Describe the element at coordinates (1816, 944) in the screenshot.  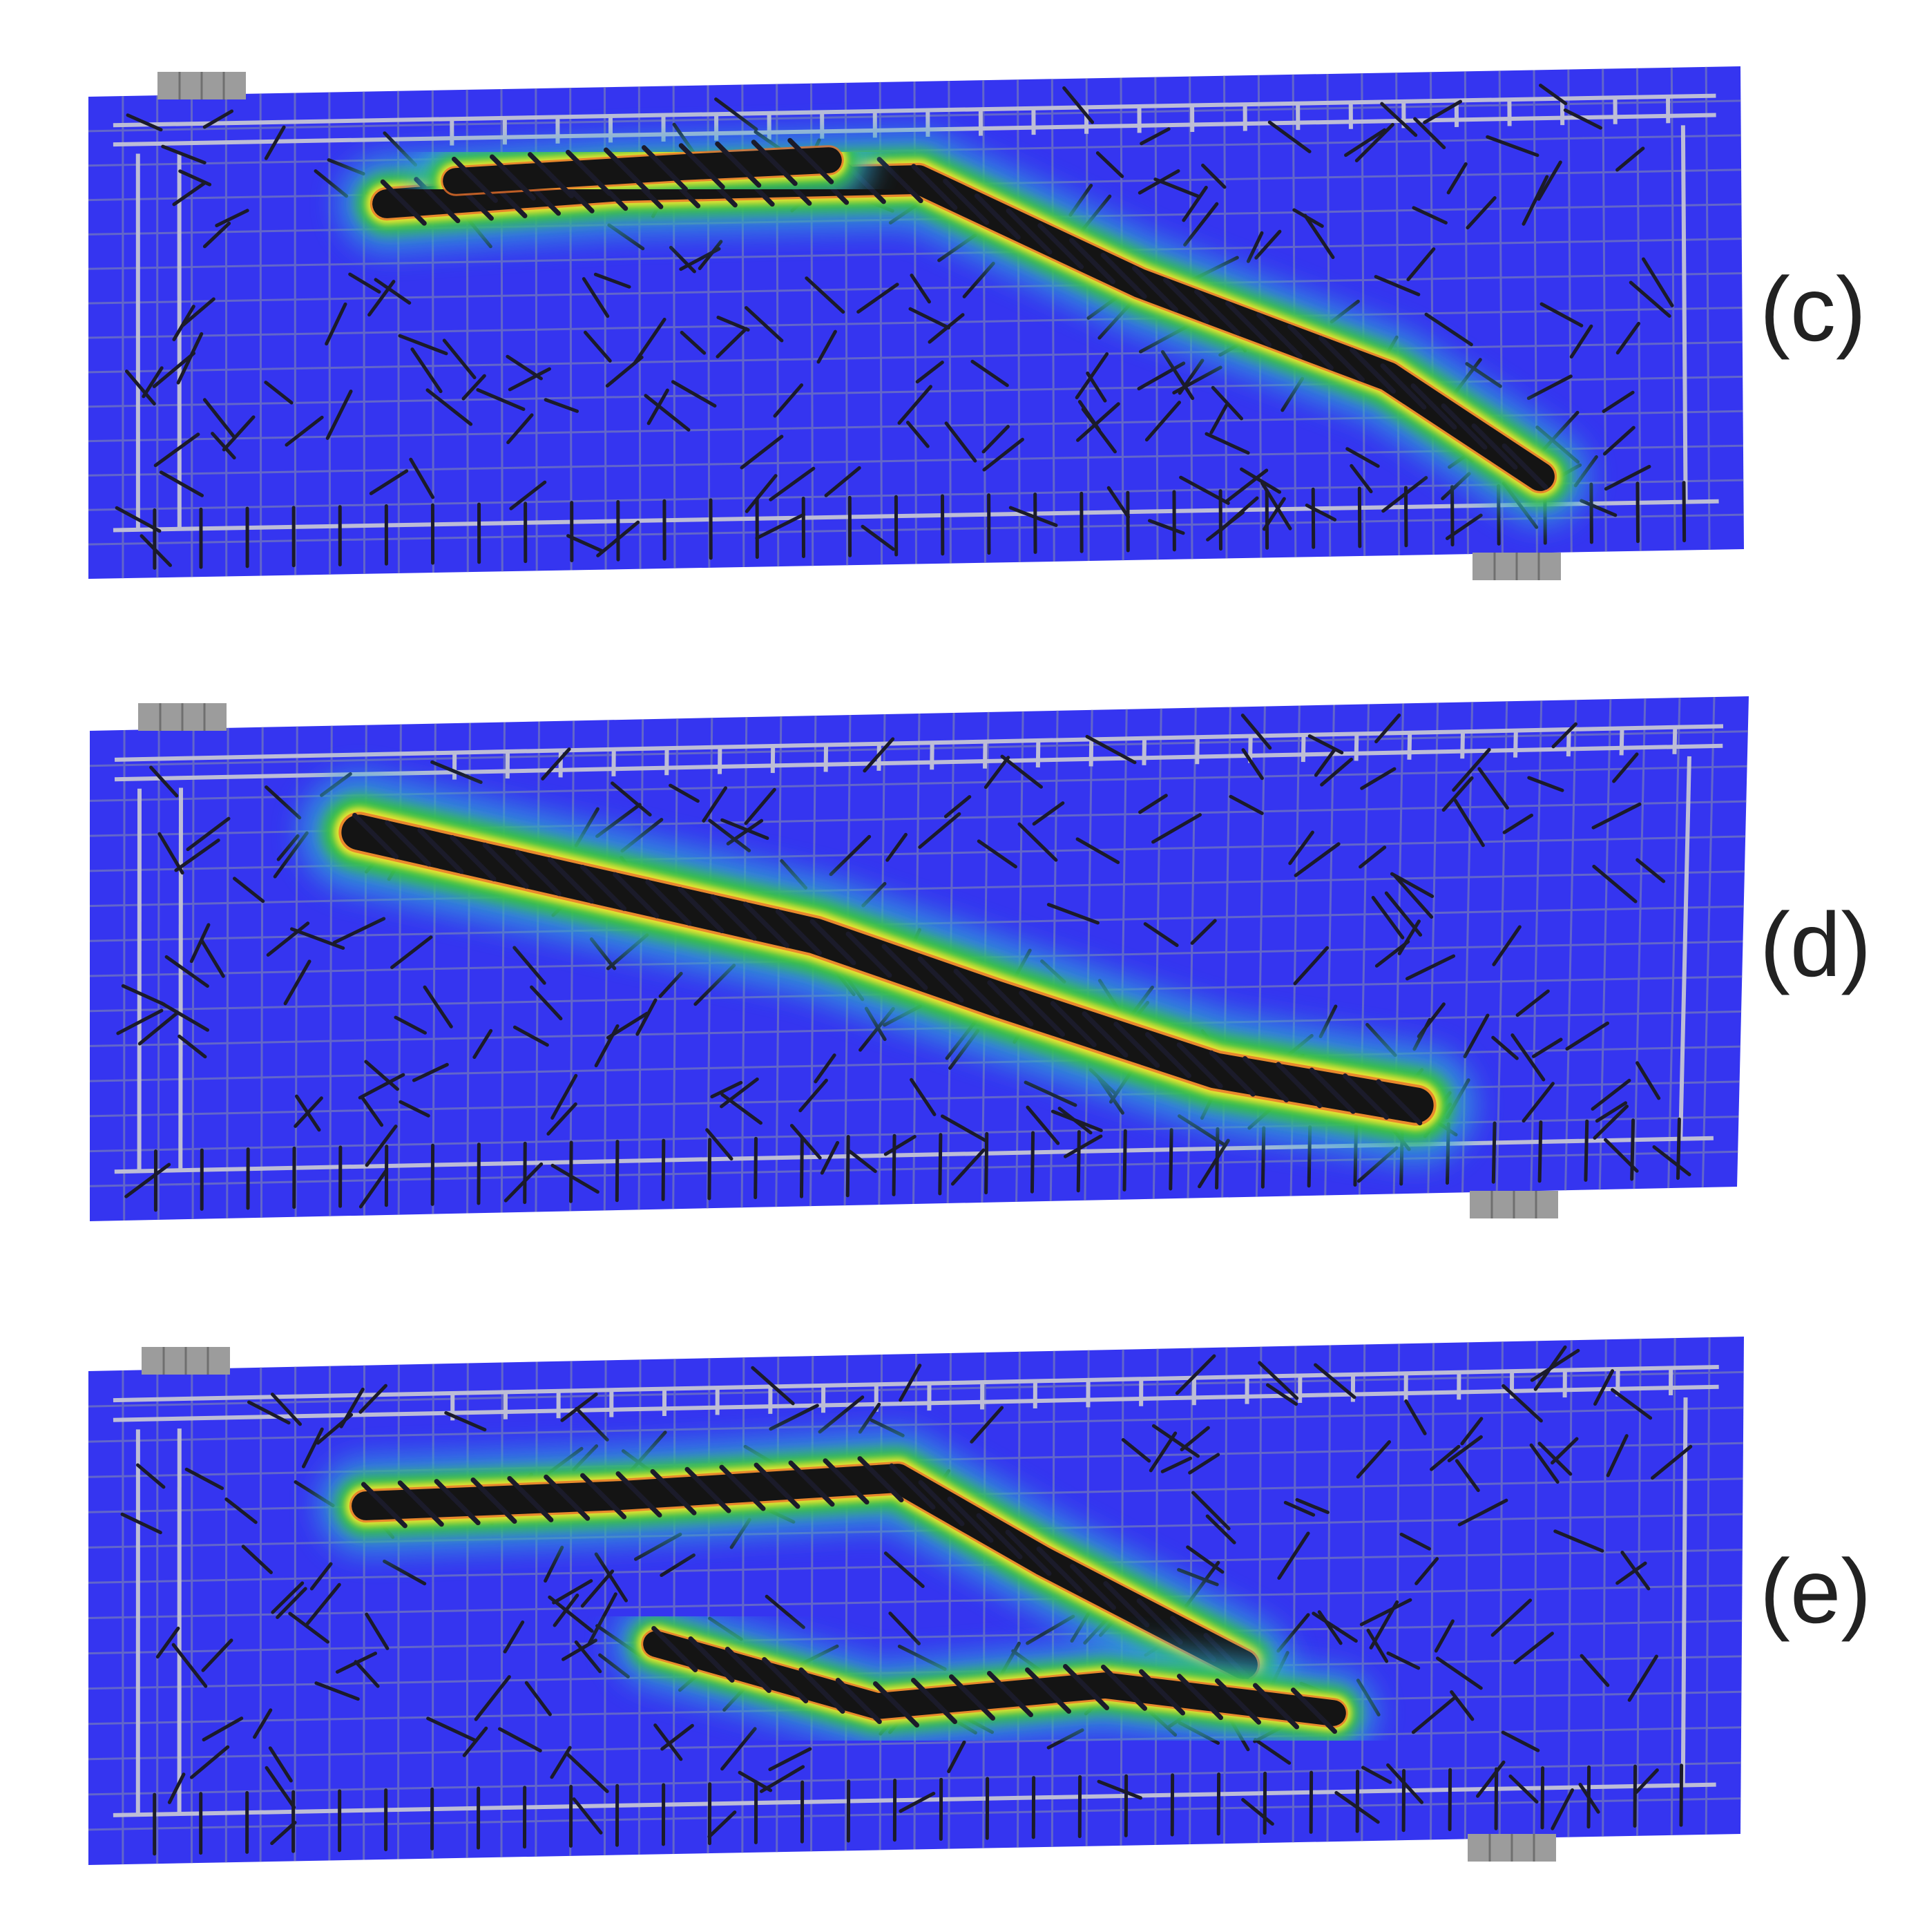
I see `panel-label-d: (d)` at that location.